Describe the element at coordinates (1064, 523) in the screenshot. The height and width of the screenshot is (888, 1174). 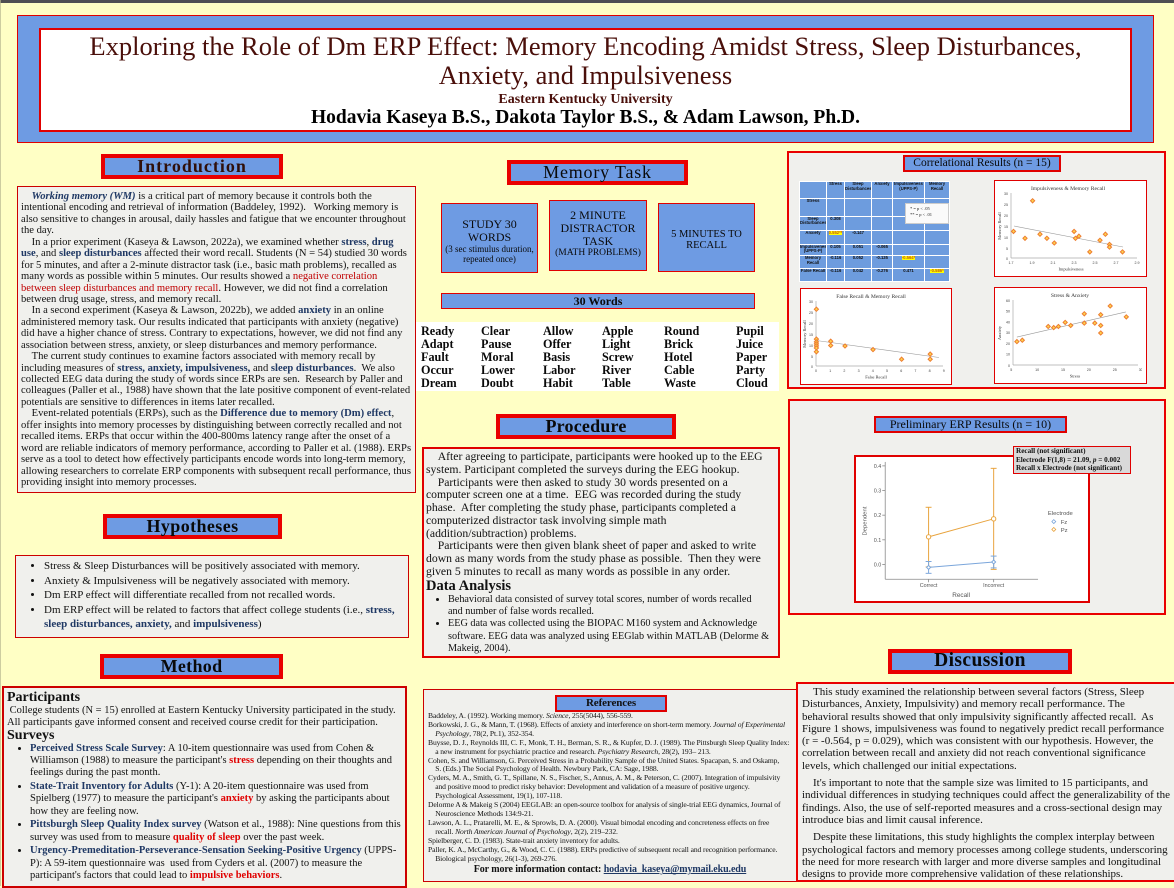
I see `svg-text: Fz` at that location.